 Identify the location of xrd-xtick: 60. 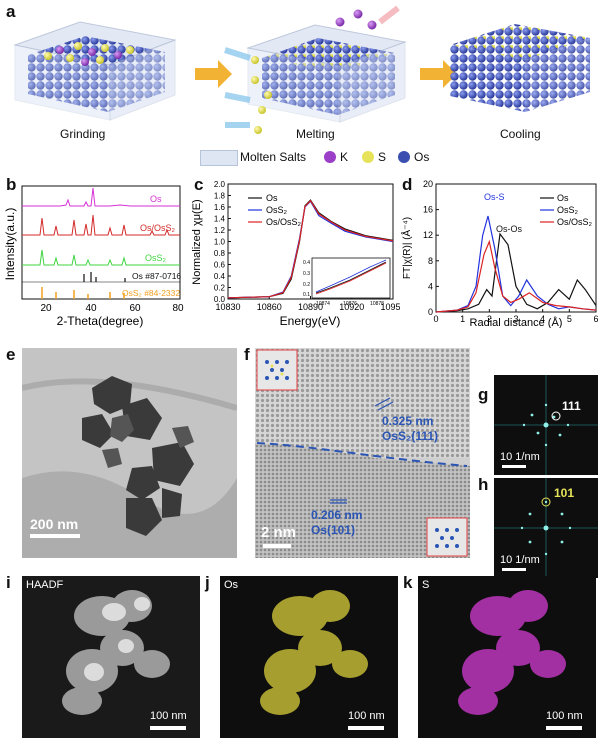
(135, 308).